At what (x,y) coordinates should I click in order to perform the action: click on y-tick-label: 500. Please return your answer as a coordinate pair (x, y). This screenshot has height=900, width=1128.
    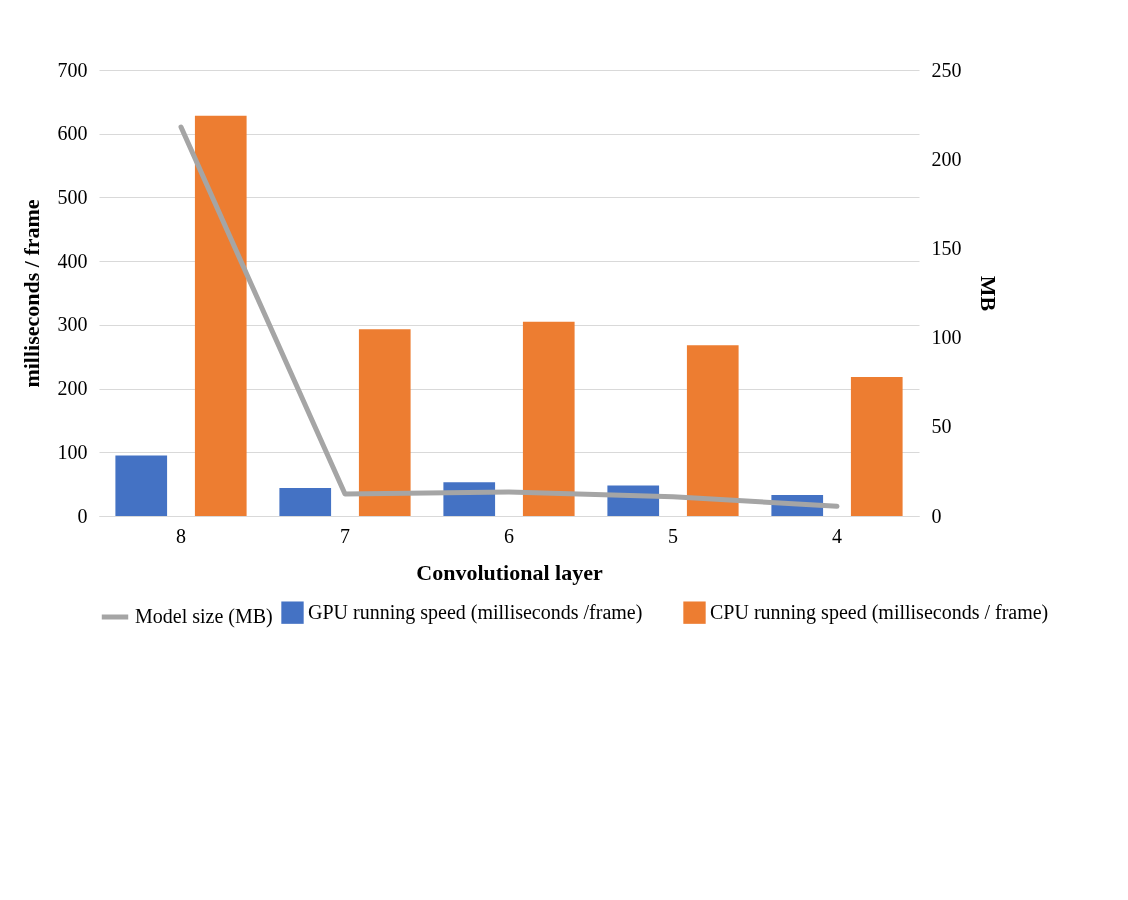
    Looking at the image, I should click on (72, 196).